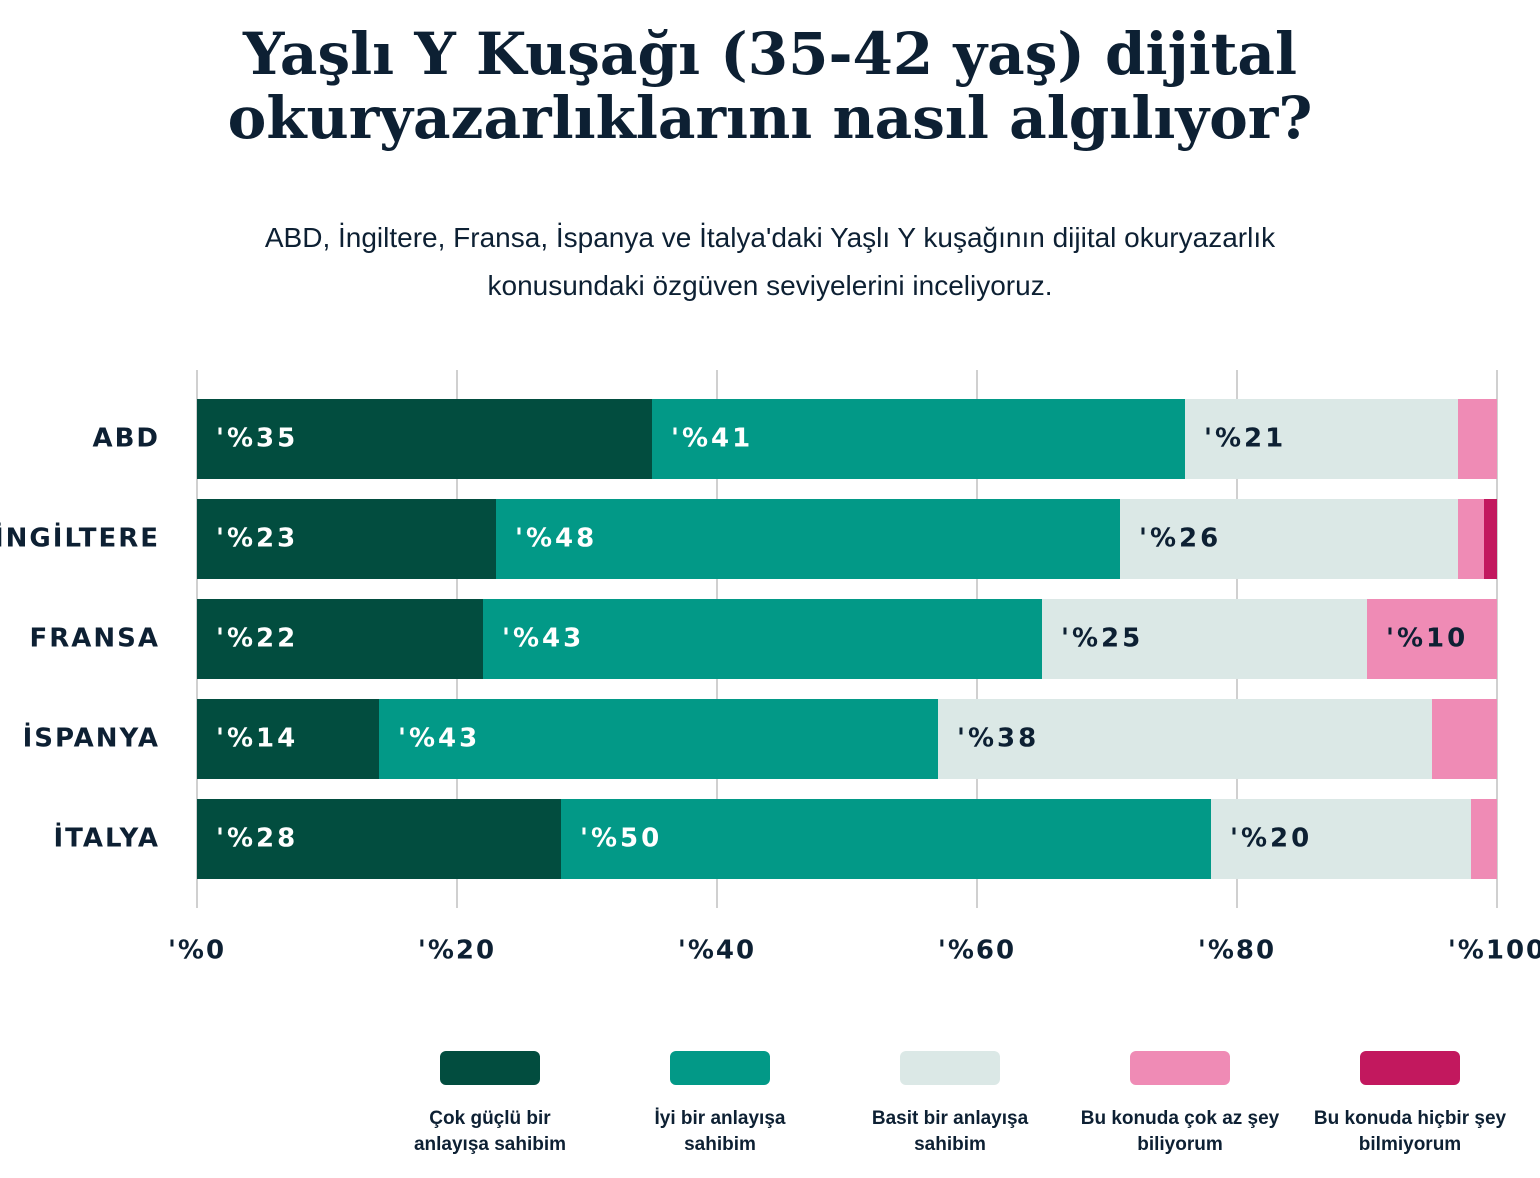  Describe the element at coordinates (1180, 1131) in the screenshot. I see `legend-label: Bu konuda çok az şey biliyorum` at that location.